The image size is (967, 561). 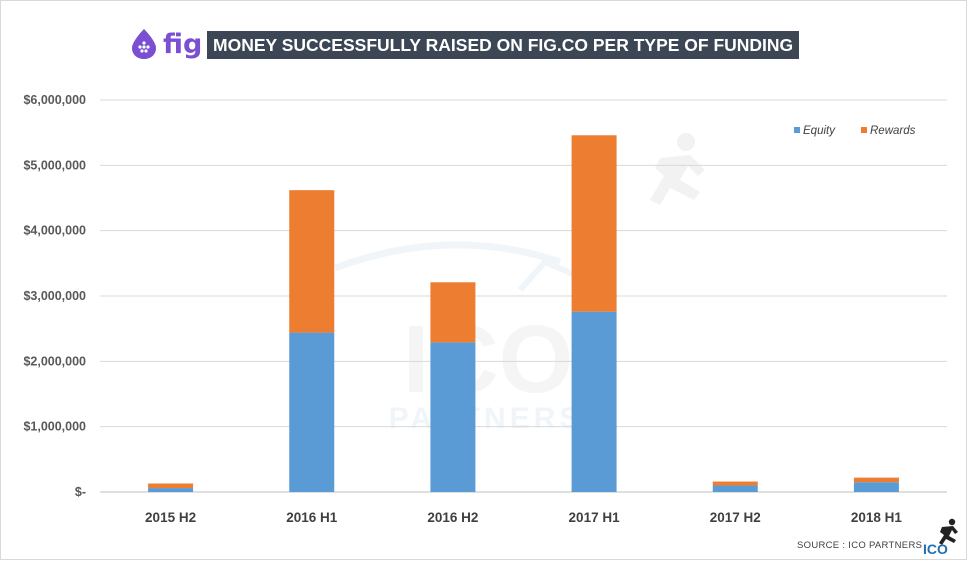 What do you see at coordinates (735, 488) in the screenshot?
I see `bar-equity-2017-h2` at bounding box center [735, 488].